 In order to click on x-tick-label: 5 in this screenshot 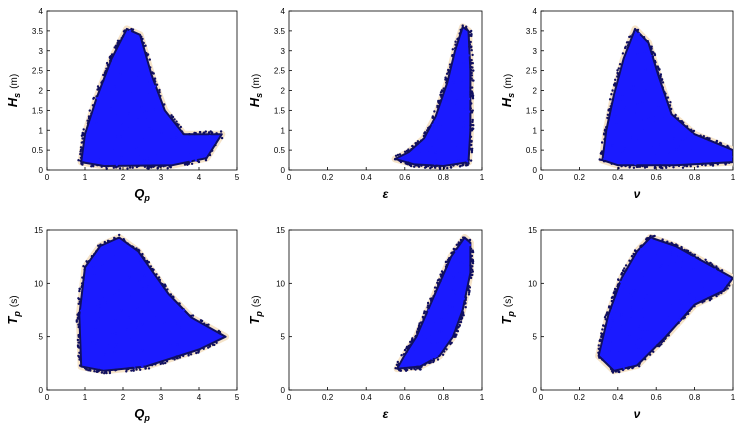, I will do `click(237, 177)`.